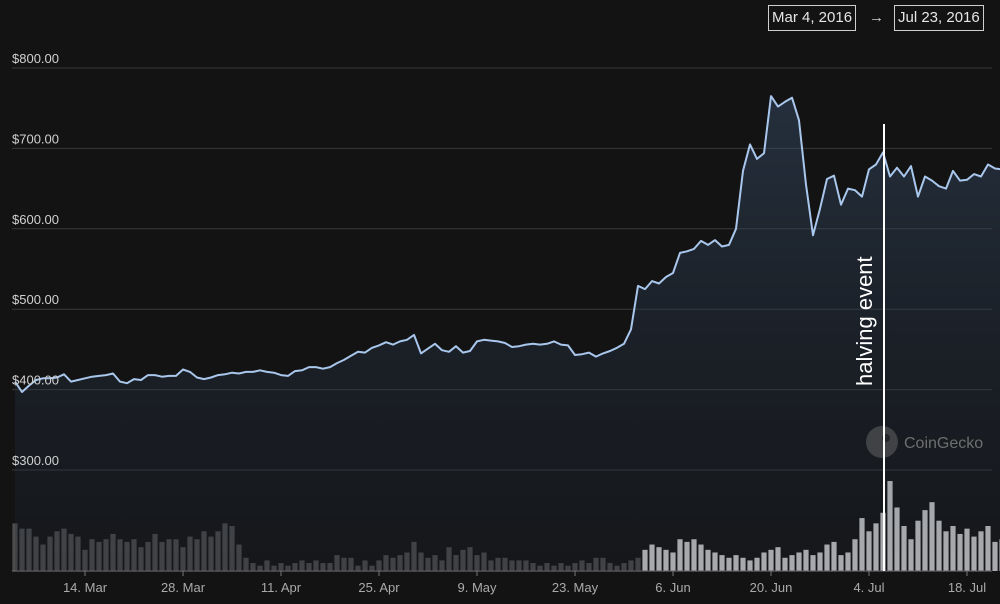 This screenshot has height=604, width=1000. Describe the element at coordinates (943, 443) in the screenshot. I see `watermark-text: CoinGecko` at that location.